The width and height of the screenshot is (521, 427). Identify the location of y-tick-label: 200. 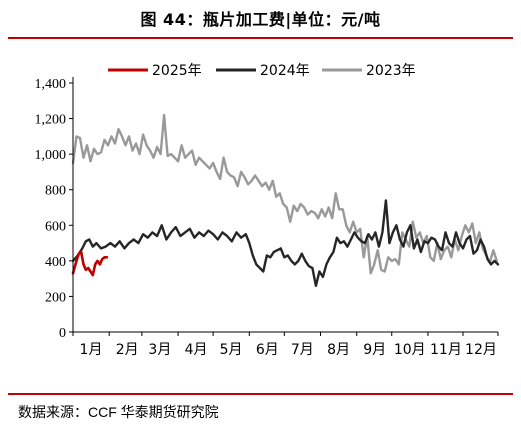
(55, 297).